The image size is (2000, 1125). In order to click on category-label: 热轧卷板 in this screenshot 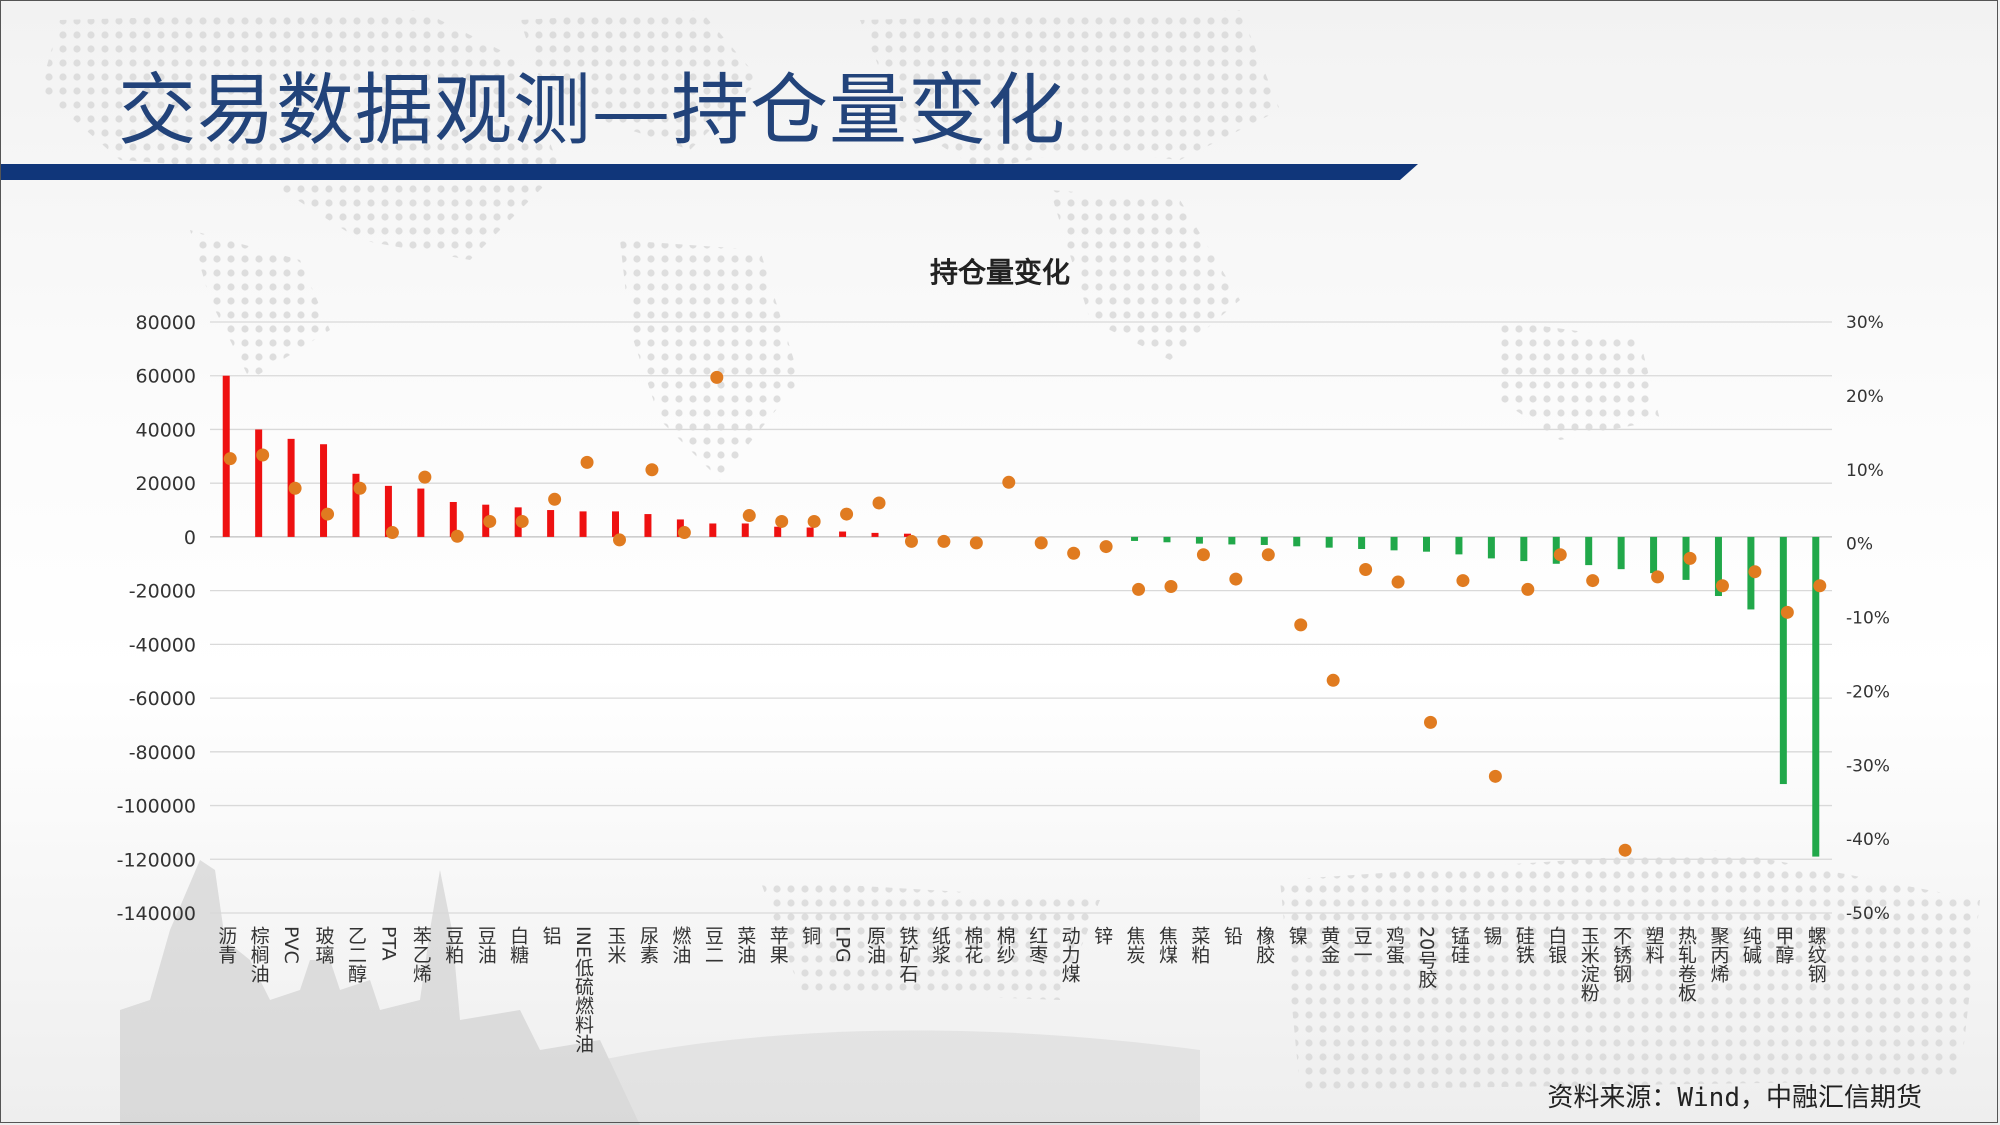, I will do `click(1686, 964)`.